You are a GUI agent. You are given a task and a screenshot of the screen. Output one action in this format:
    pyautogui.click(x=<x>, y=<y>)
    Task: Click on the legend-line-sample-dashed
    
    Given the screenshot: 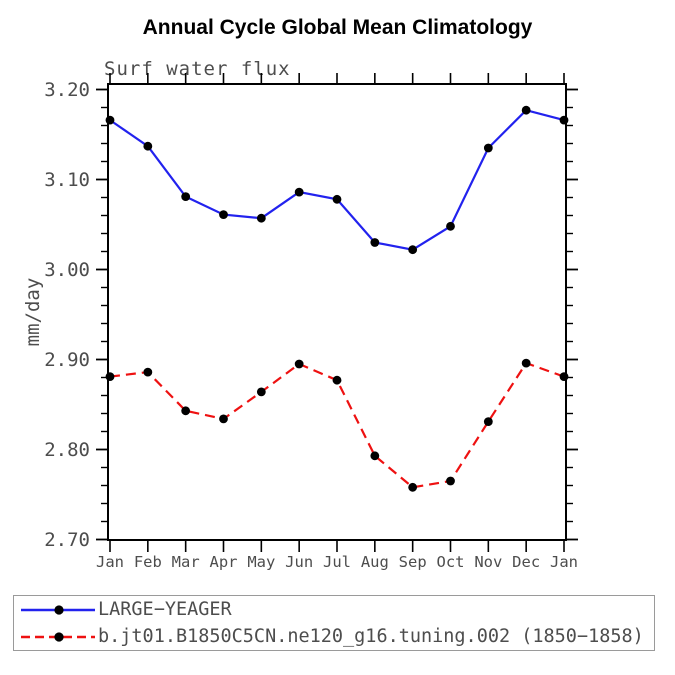 What is the action you would take?
    pyautogui.click(x=58, y=636)
    